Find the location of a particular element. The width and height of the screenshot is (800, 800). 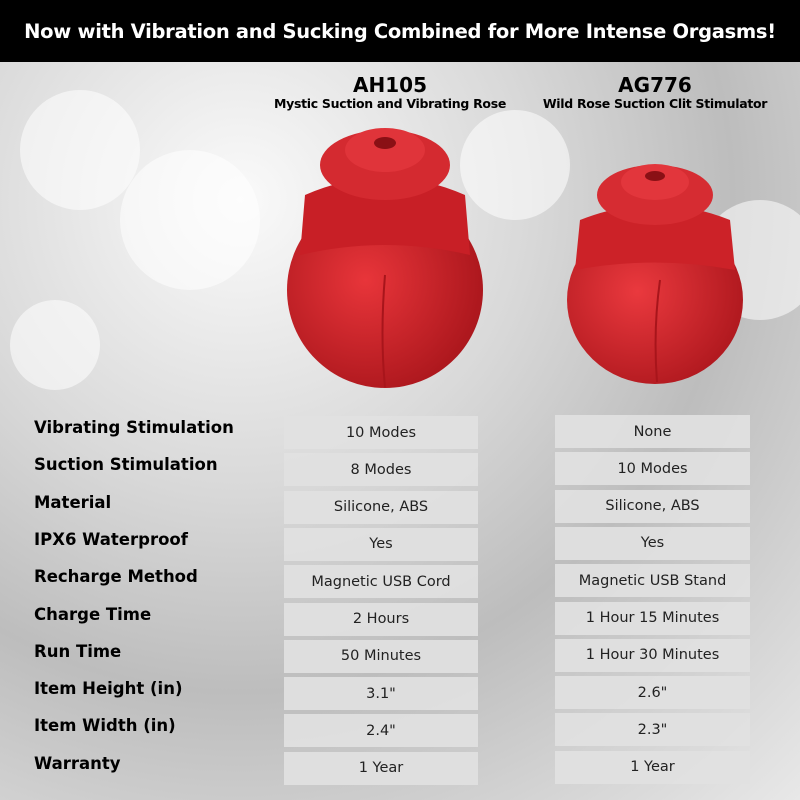

cell-ag776: 1 Year is located at coordinates (652, 767).